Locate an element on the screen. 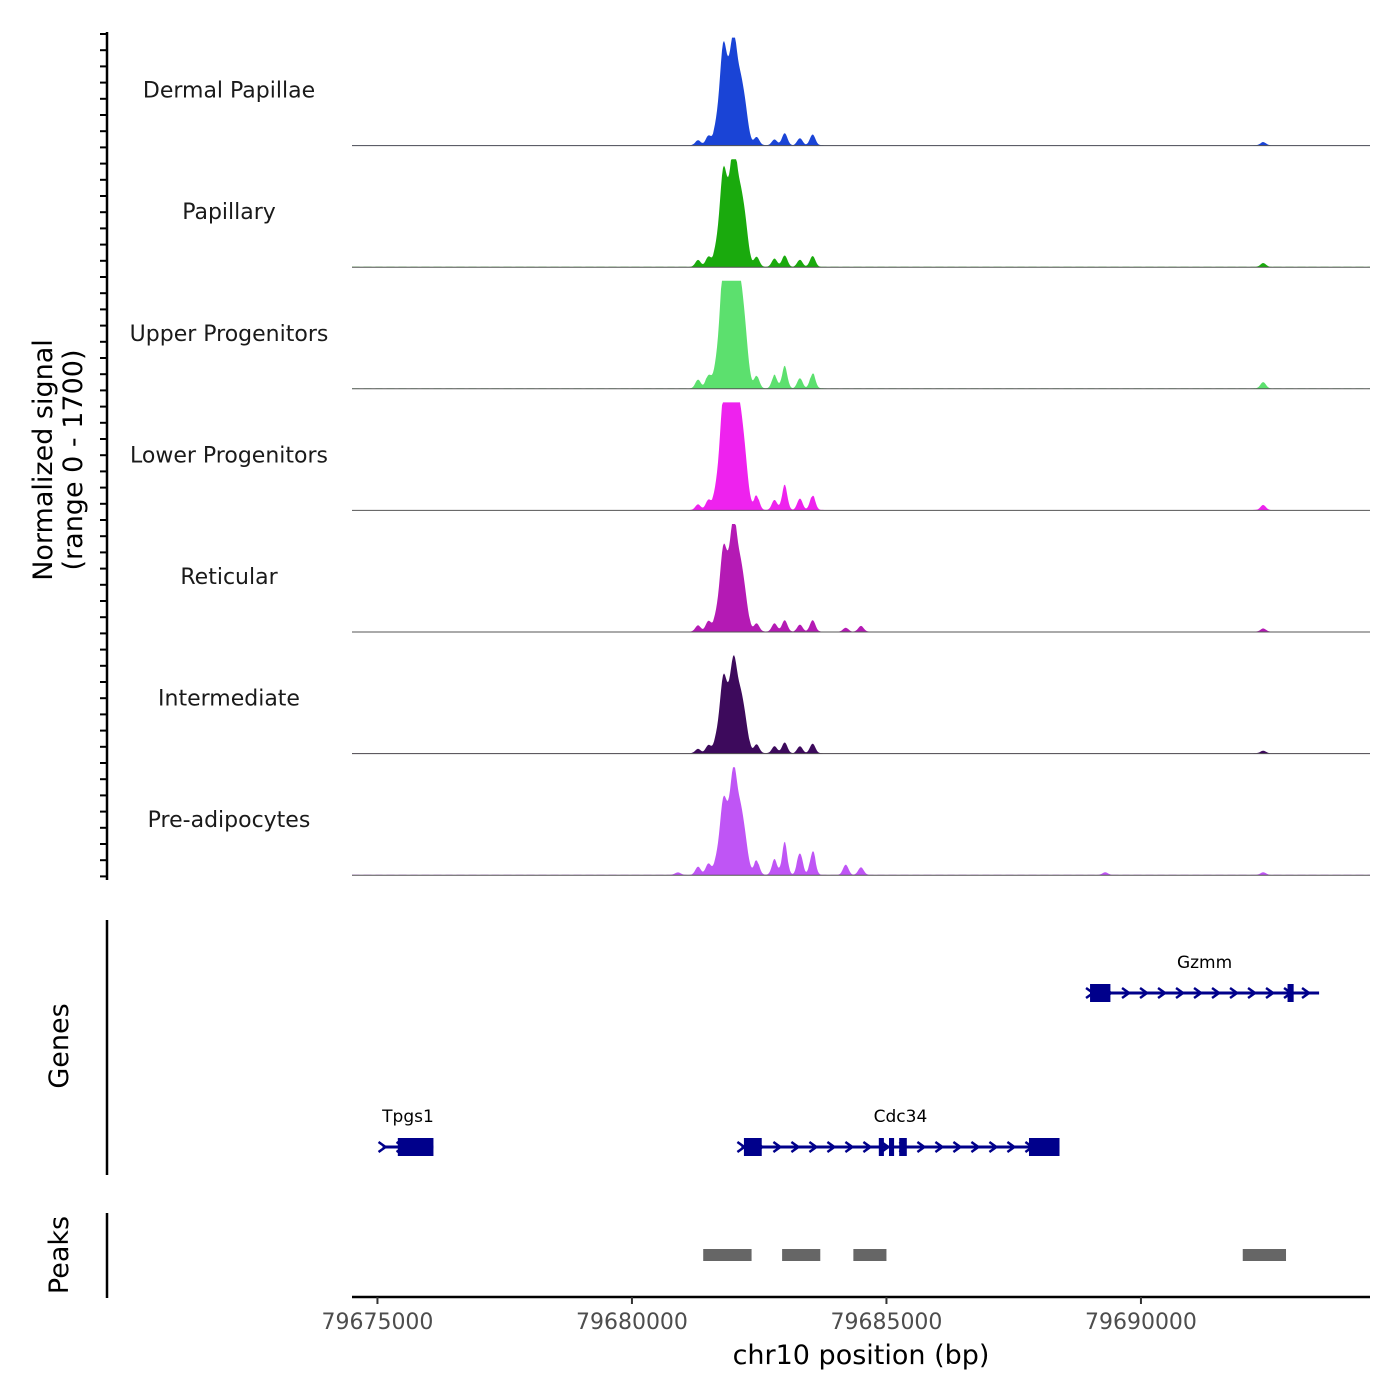  track-0: Dermal Papillae is located at coordinates (756, 92).